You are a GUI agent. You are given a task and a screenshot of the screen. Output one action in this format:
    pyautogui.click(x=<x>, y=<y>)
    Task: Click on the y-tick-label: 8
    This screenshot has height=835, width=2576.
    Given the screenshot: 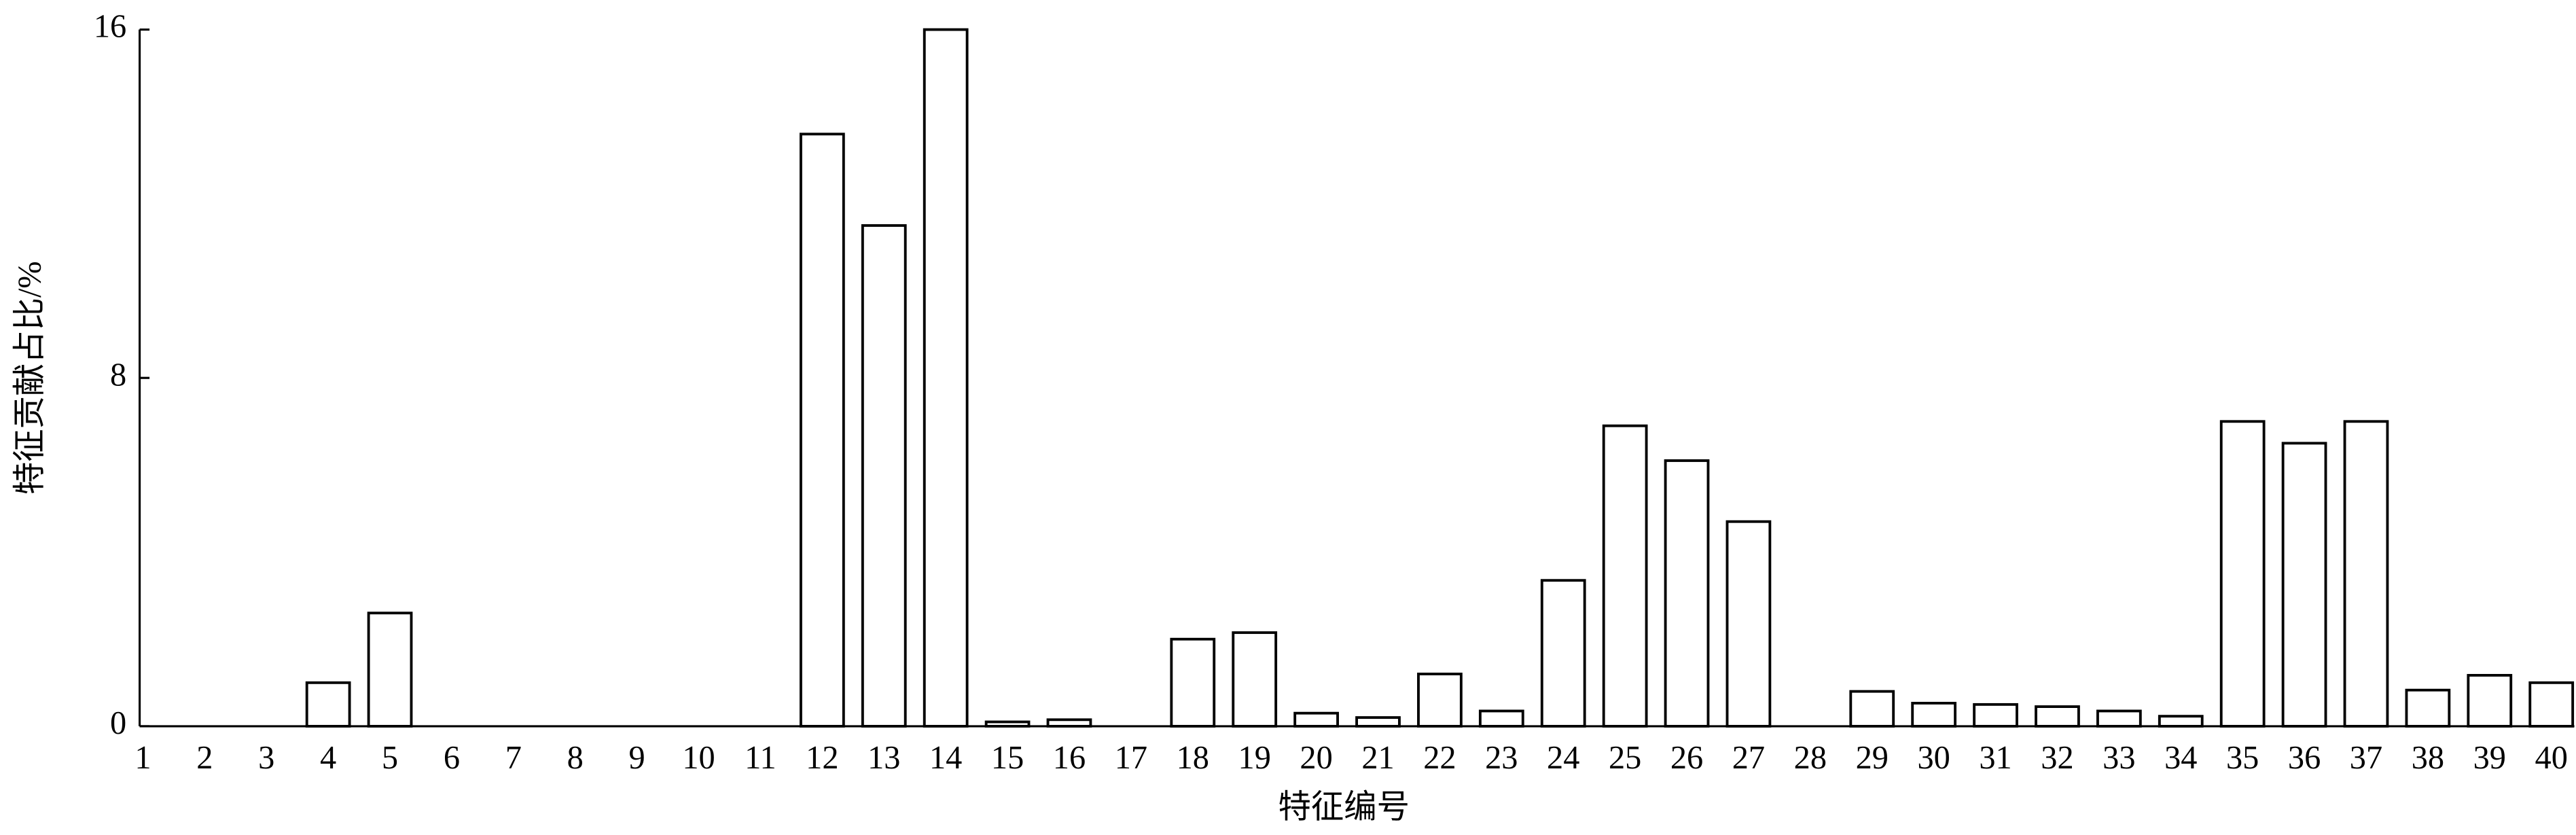 What is the action you would take?
    pyautogui.click(x=118, y=375)
    